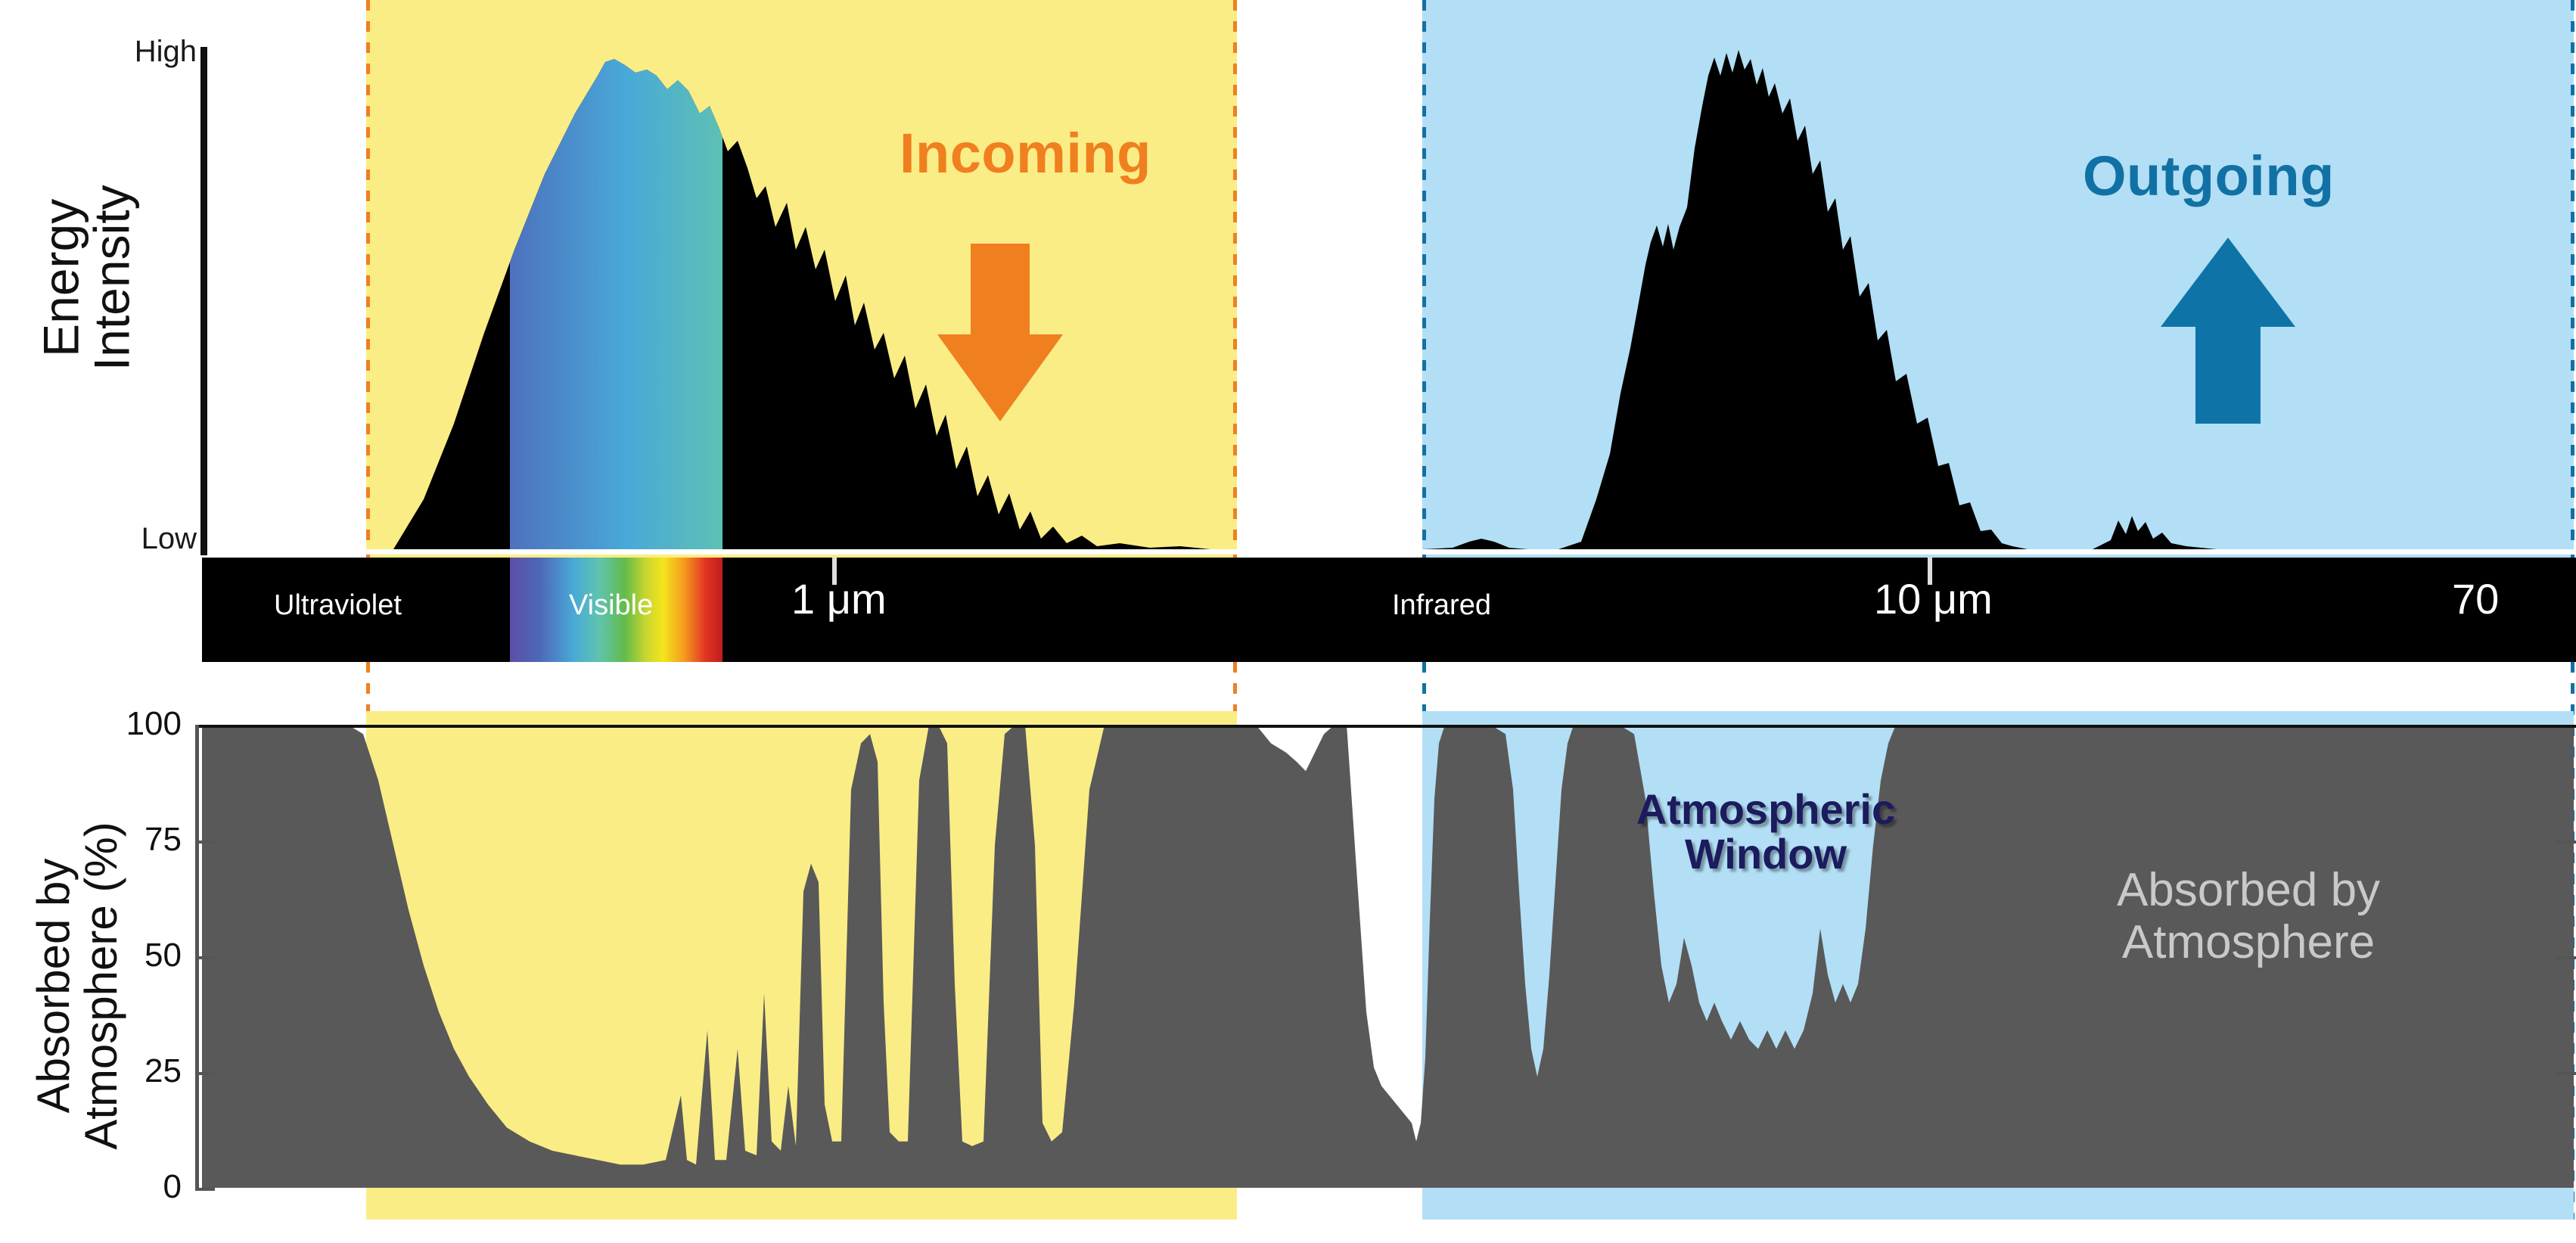 This screenshot has height=1243, width=2576. What do you see at coordinates (834, 571) in the screenshot?
I see `tick-1um-mark` at bounding box center [834, 571].